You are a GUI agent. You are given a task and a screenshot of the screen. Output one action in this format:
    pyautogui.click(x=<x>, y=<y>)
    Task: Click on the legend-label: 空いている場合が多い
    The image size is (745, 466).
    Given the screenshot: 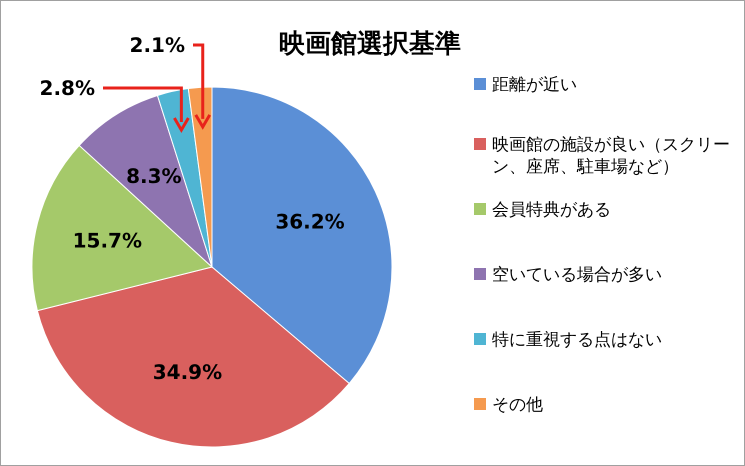 What is the action you would take?
    pyautogui.click(x=577, y=275)
    